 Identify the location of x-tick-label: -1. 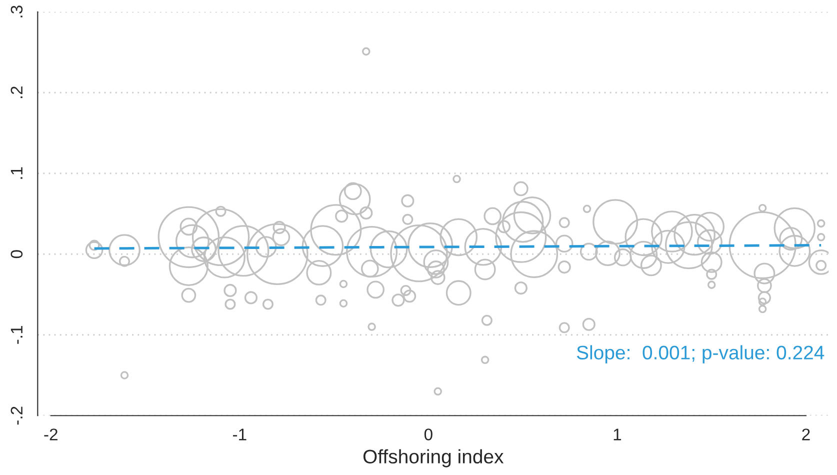
(239, 434).